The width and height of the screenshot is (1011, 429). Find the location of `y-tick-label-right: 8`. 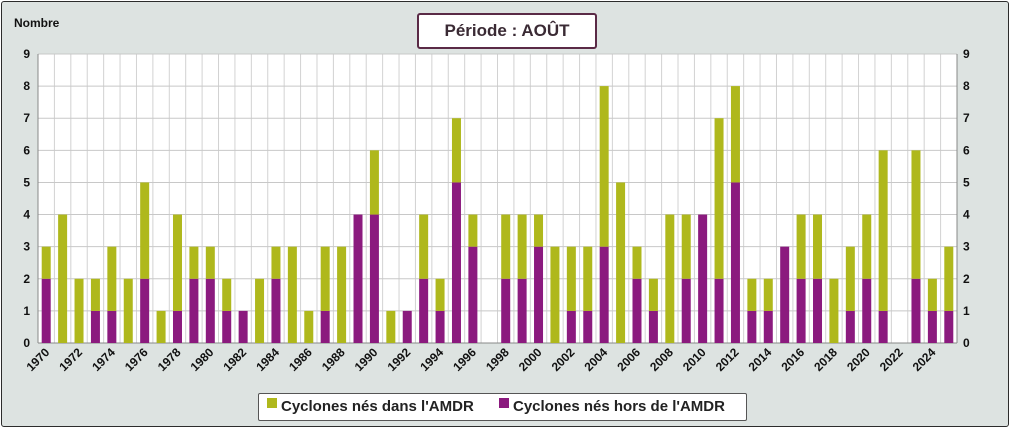

y-tick-label-right: 8 is located at coordinates (966, 86).